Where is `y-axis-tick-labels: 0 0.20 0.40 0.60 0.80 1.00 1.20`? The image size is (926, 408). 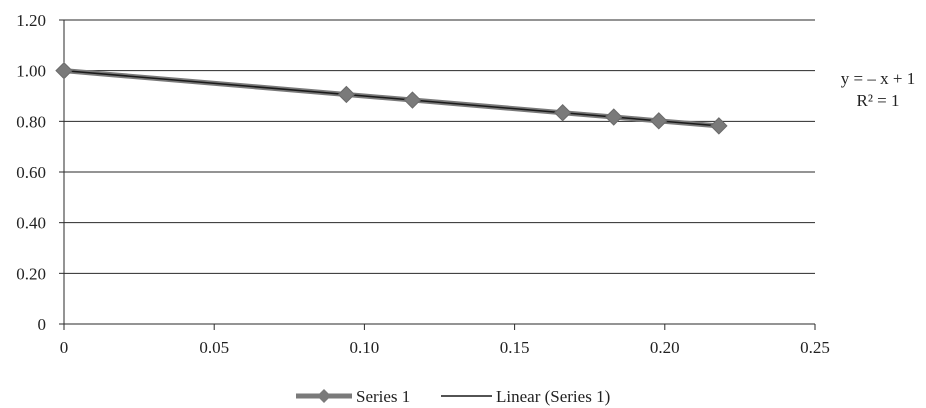 y-axis-tick-labels: 0 0.20 0.40 0.60 0.80 1.00 1.20 is located at coordinates (31, 172).